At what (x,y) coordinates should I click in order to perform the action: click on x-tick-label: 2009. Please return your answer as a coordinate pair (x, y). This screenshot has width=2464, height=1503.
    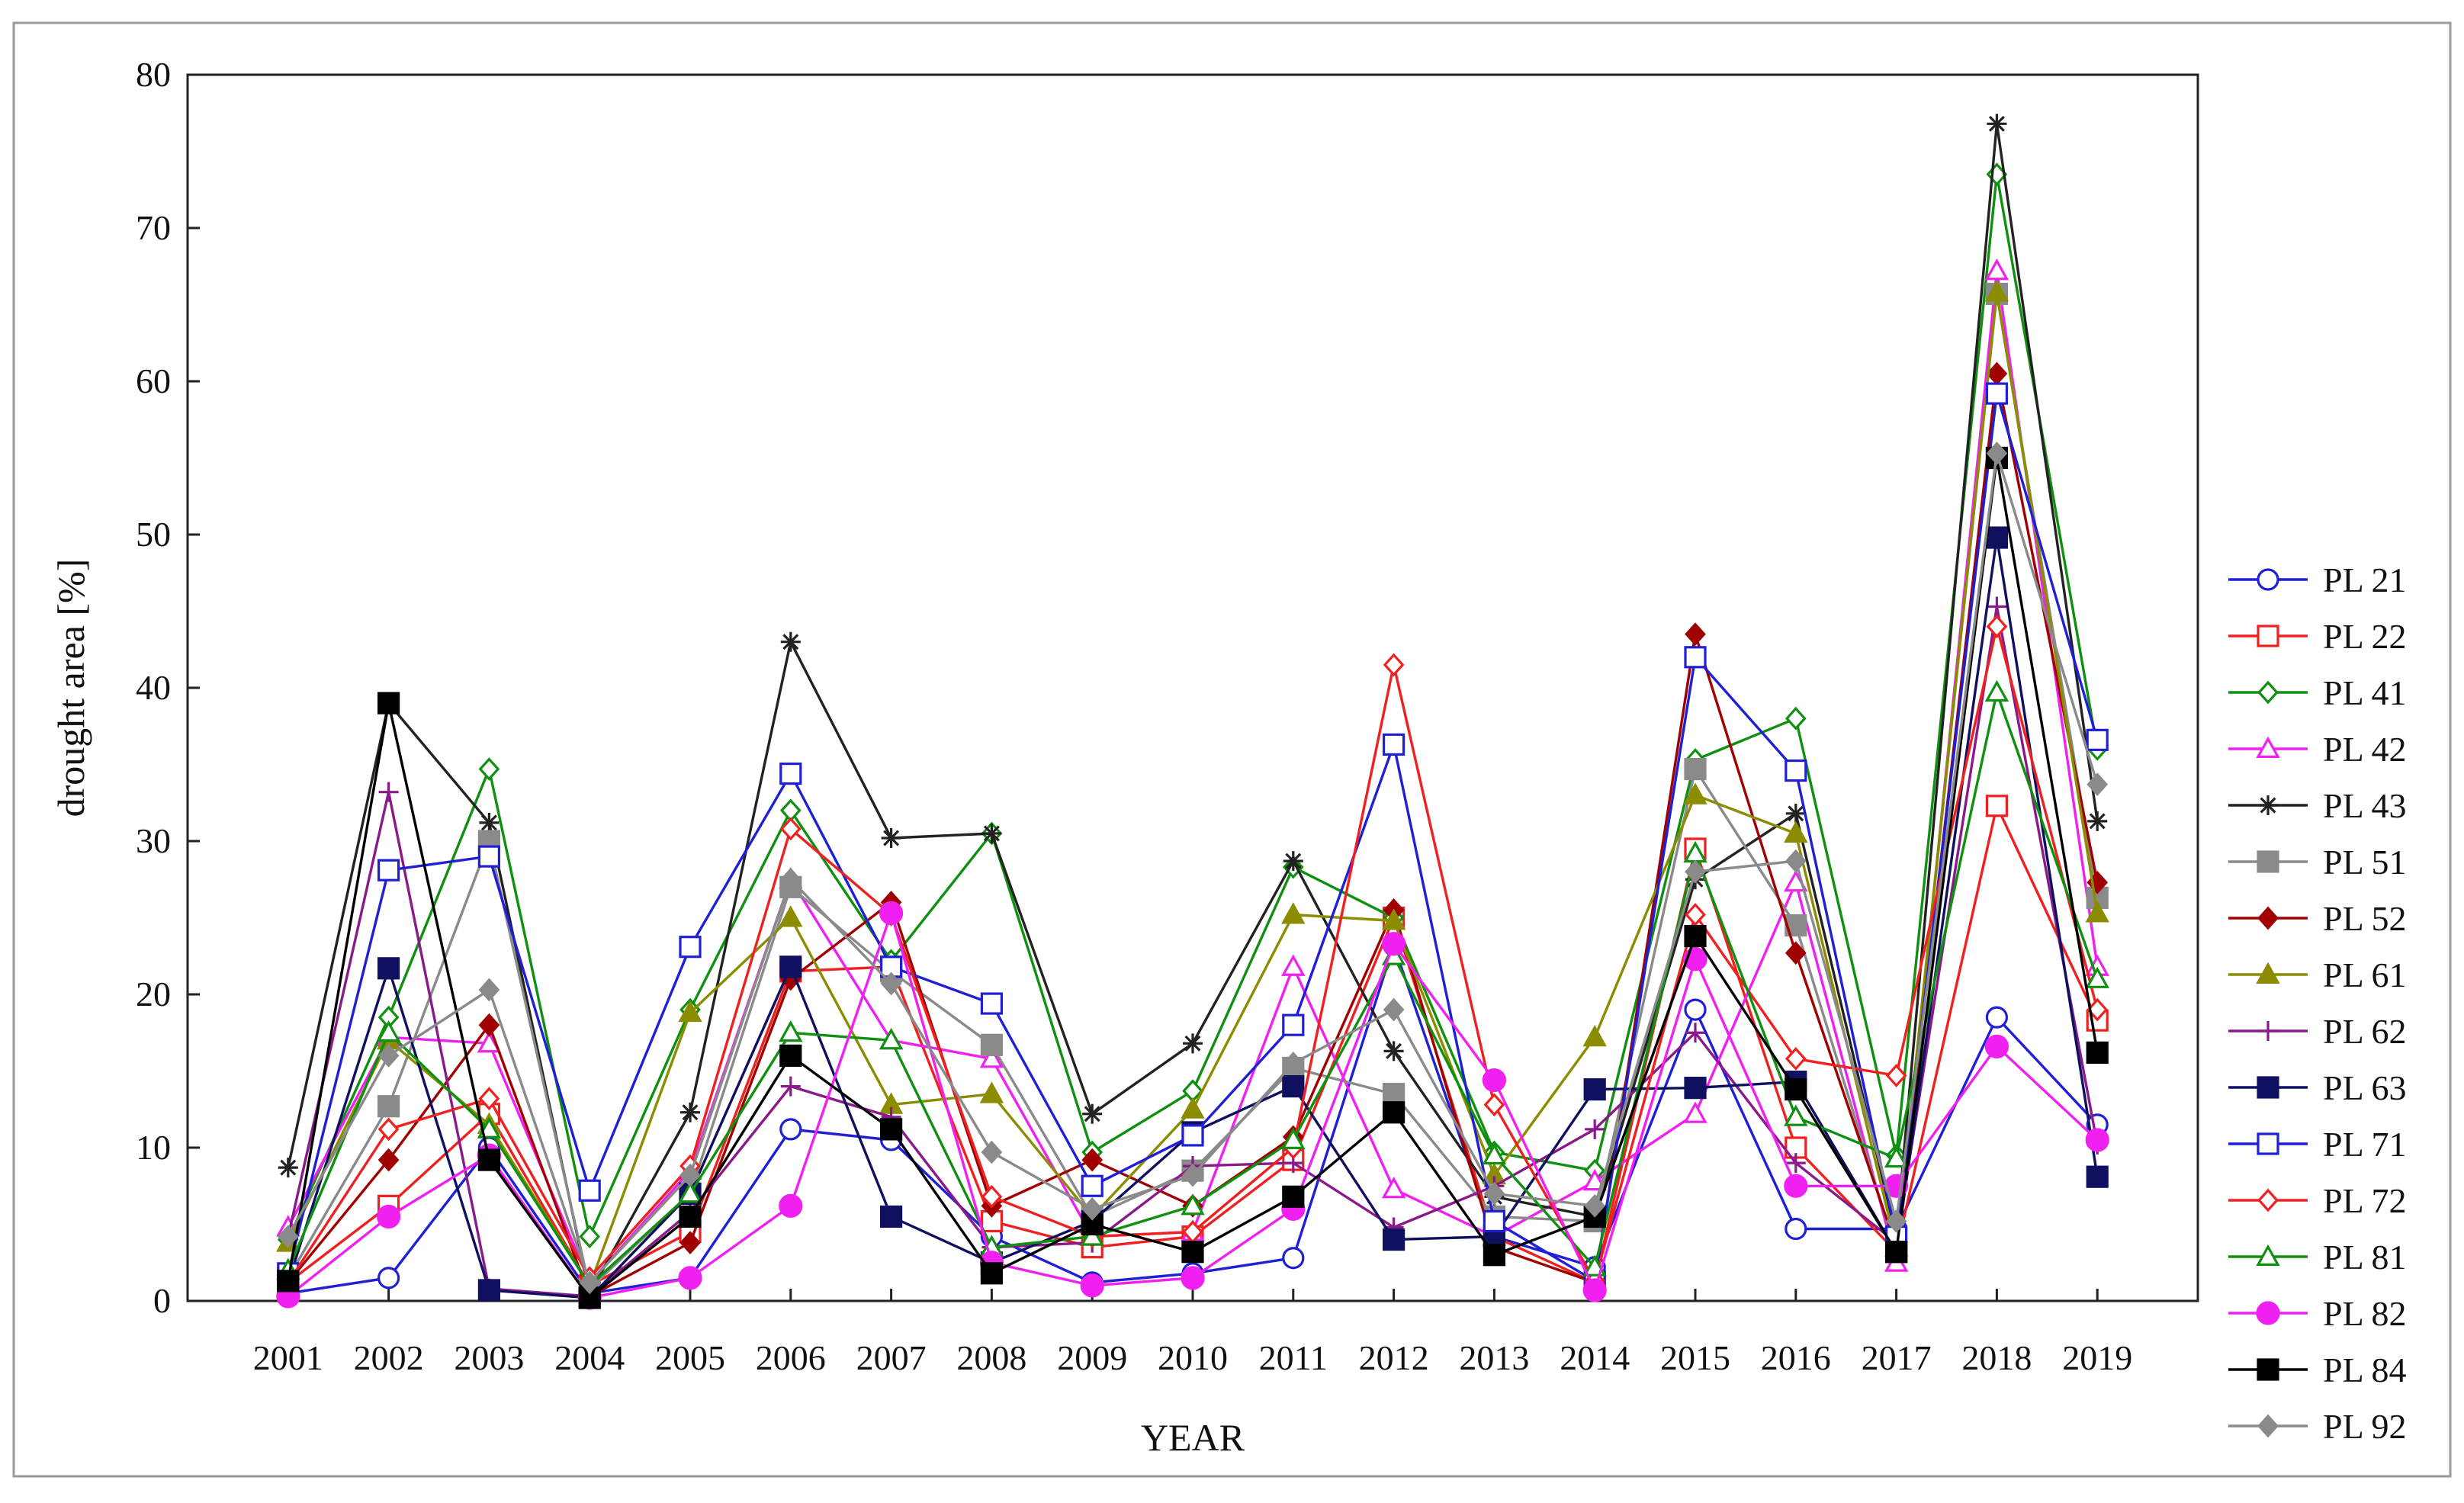
    Looking at the image, I should click on (1092, 1357).